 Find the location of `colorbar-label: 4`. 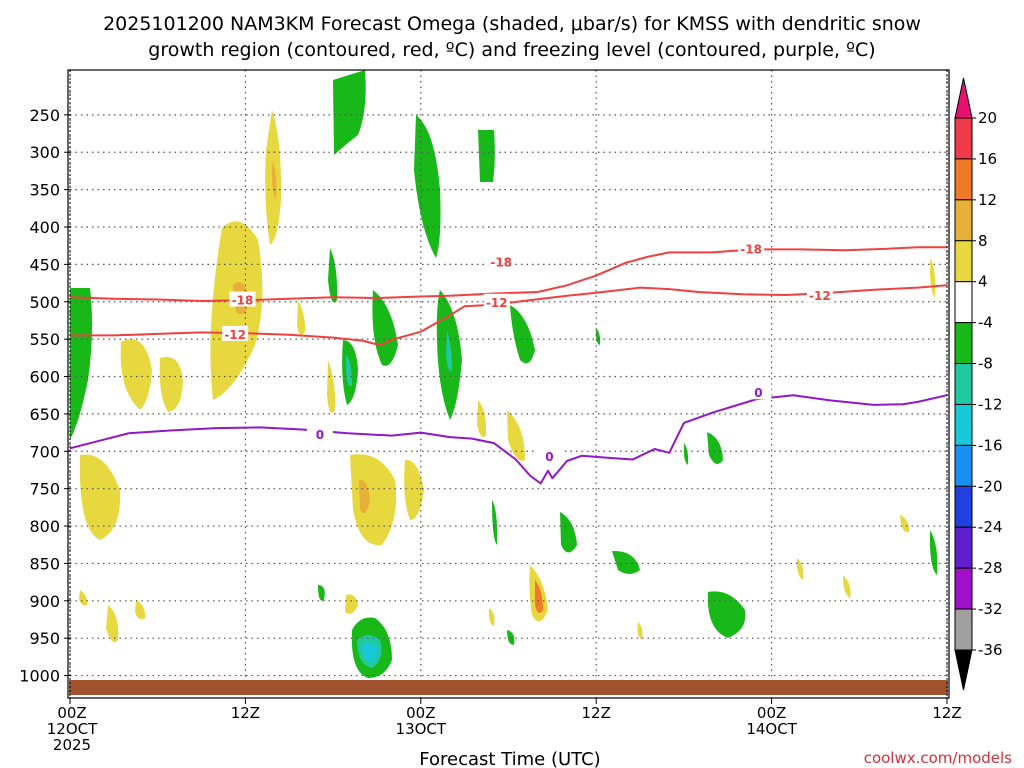

colorbar-label: 4 is located at coordinates (983, 282).